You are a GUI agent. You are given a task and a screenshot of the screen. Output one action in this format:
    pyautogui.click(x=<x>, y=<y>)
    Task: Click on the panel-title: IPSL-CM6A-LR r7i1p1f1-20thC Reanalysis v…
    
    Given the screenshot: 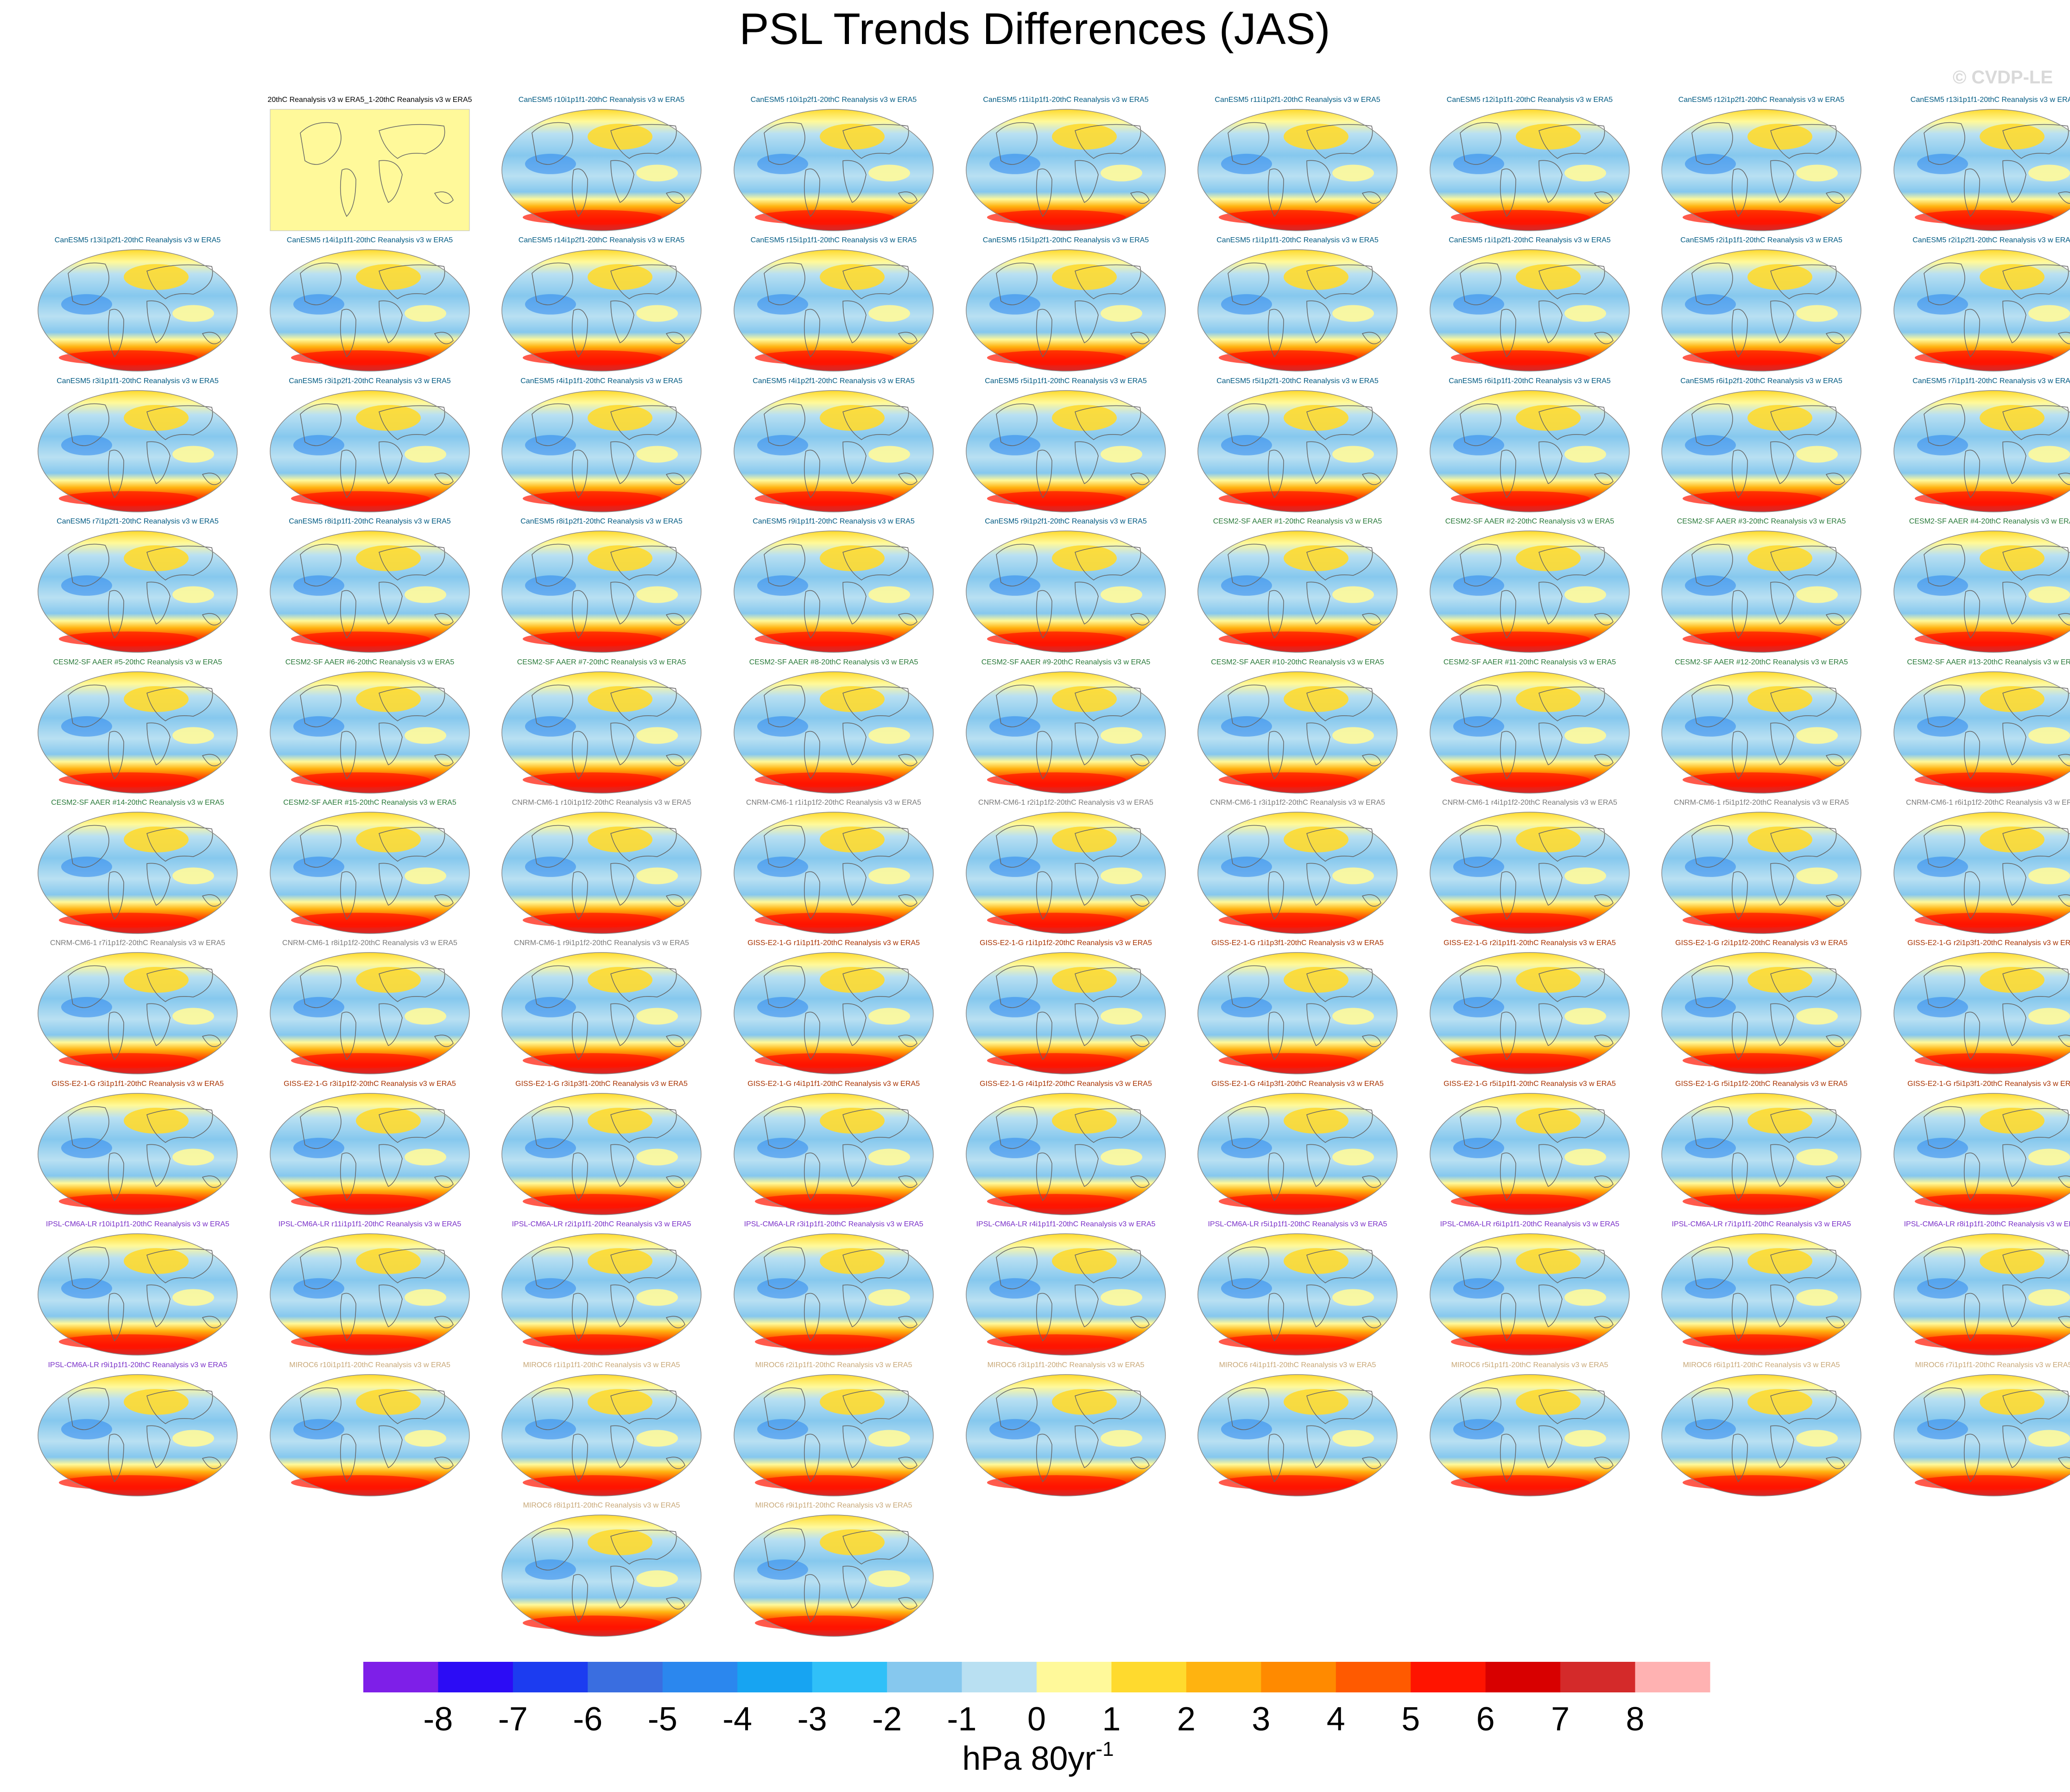 What is the action you would take?
    pyautogui.click(x=1761, y=1224)
    